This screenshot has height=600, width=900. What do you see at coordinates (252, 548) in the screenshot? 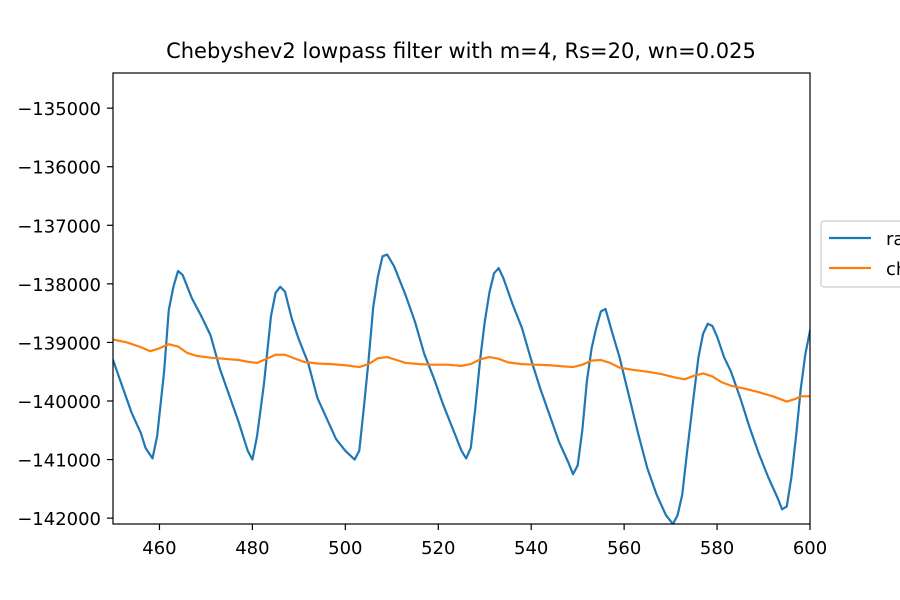
I see `x-tick-label: 480` at bounding box center [252, 548].